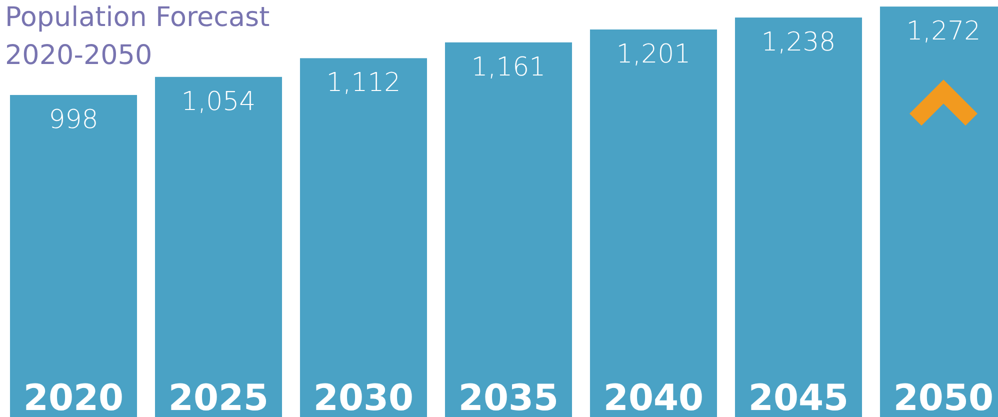 This screenshot has width=998, height=417. What do you see at coordinates (78, 55) in the screenshot?
I see `text: 2020-2050` at bounding box center [78, 55].